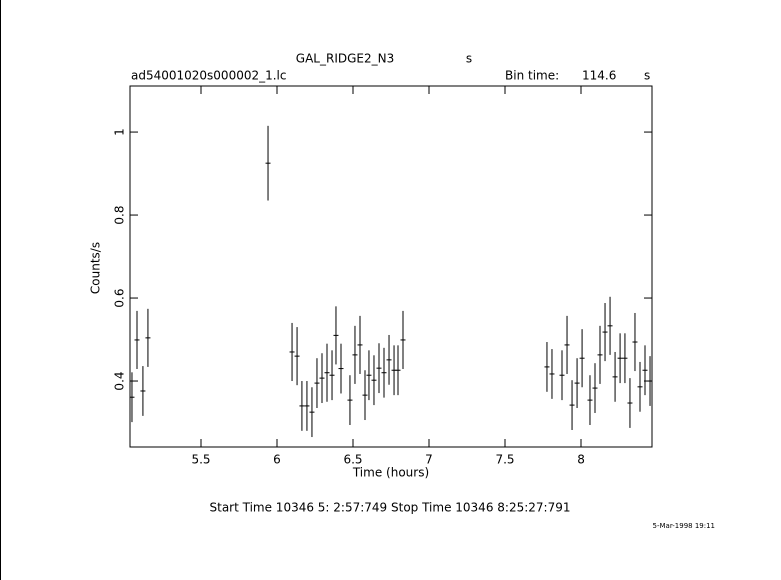  I want to click on x-tick-label: 8, so click(581, 460).